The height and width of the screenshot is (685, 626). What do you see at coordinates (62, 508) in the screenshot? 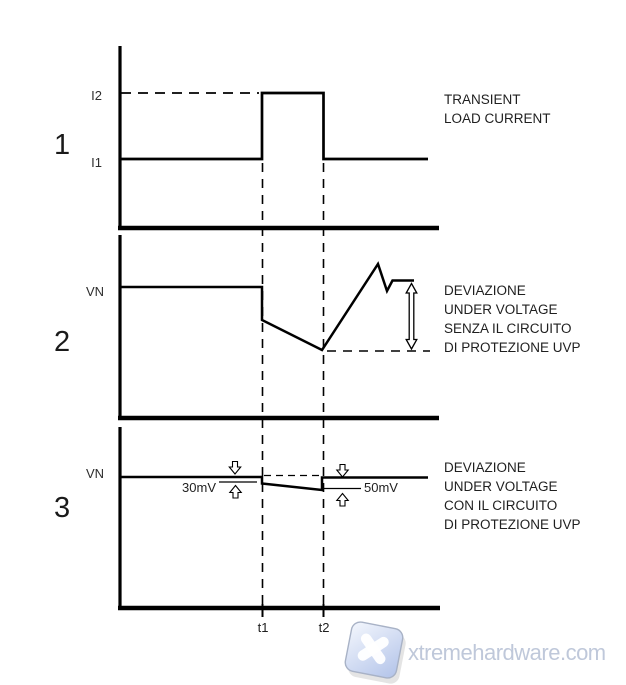
I see `panel3-number: 3` at bounding box center [62, 508].